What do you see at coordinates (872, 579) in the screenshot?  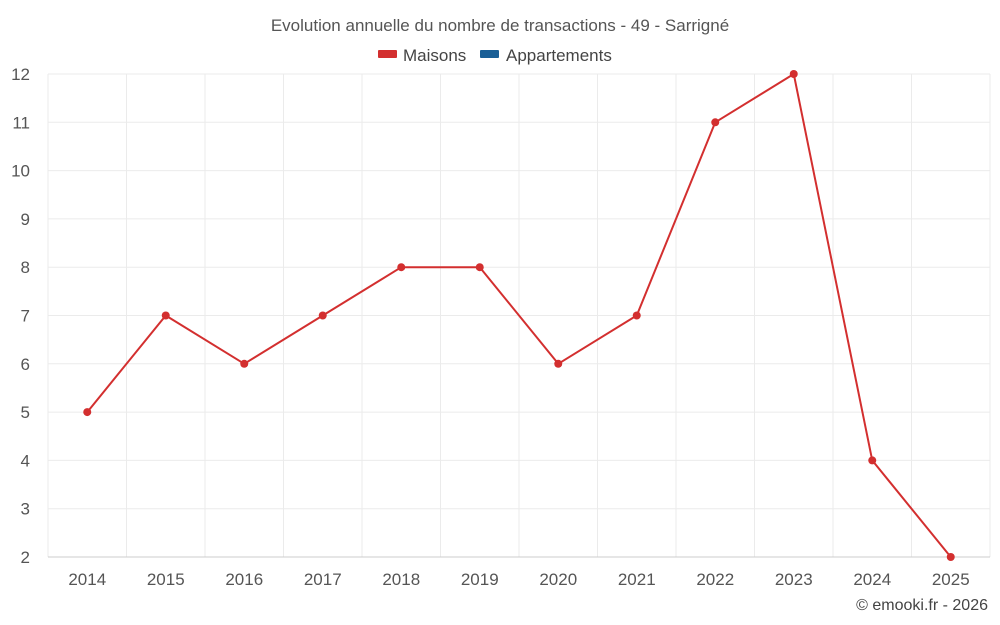 I see `x-tick-label: 2024` at bounding box center [872, 579].